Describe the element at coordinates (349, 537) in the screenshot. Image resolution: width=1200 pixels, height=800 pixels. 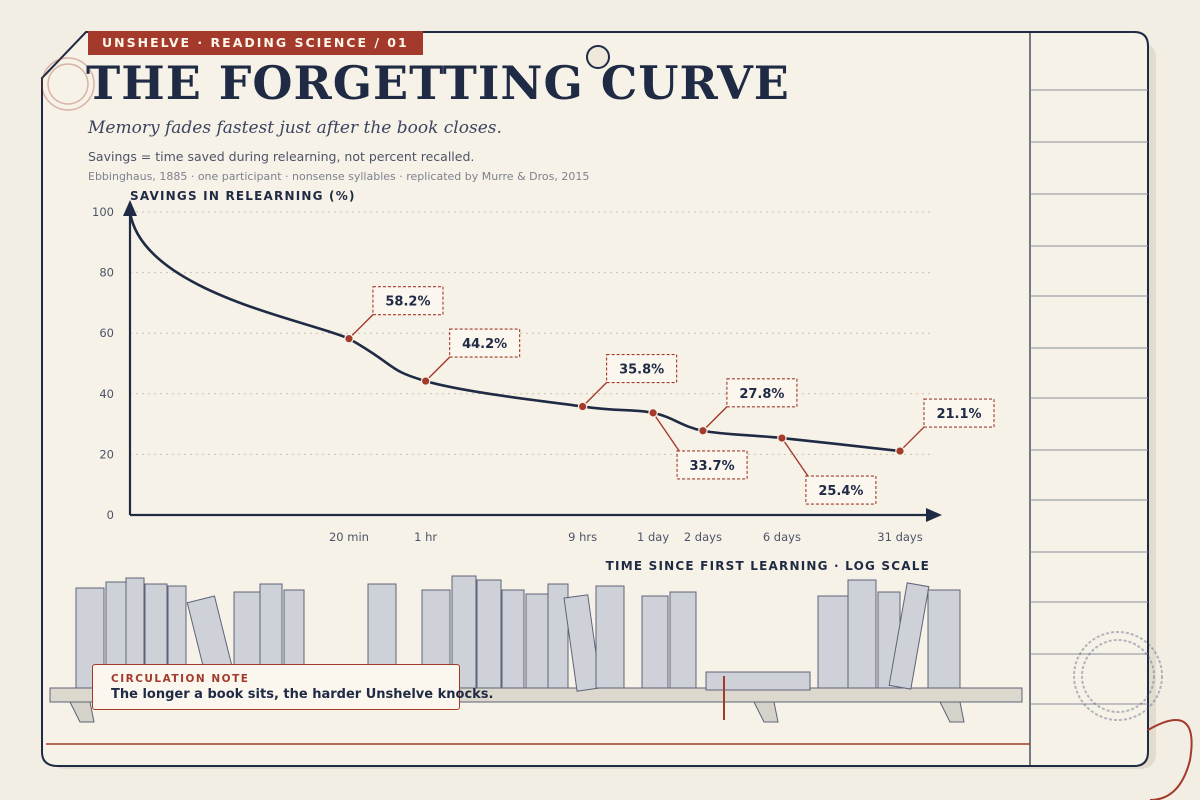
I see `x-tick-label: 20 min` at that location.